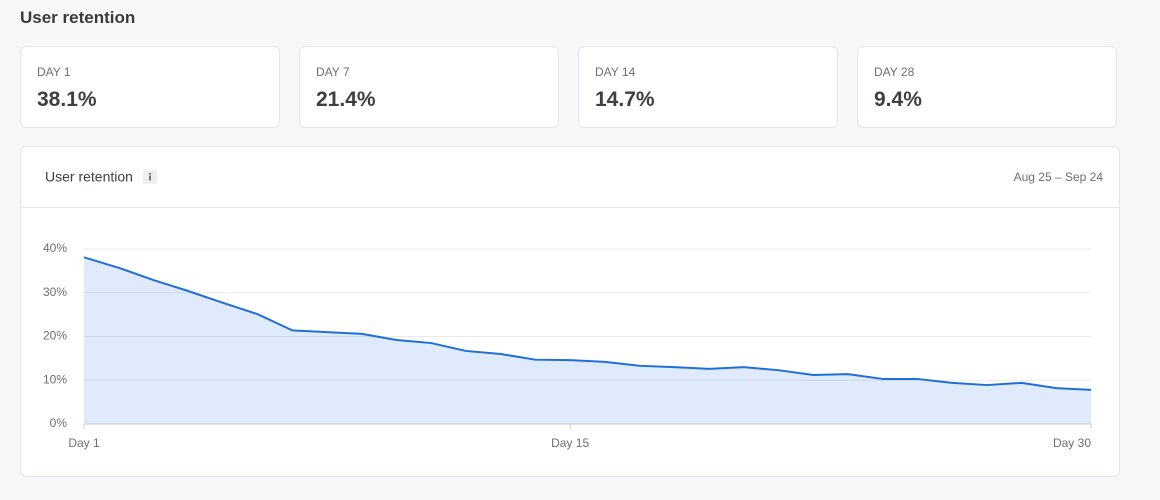 Image resolution: width=1160 pixels, height=500 pixels. What do you see at coordinates (59, 423) in the screenshot?
I see `y-tick-label: 0%` at bounding box center [59, 423].